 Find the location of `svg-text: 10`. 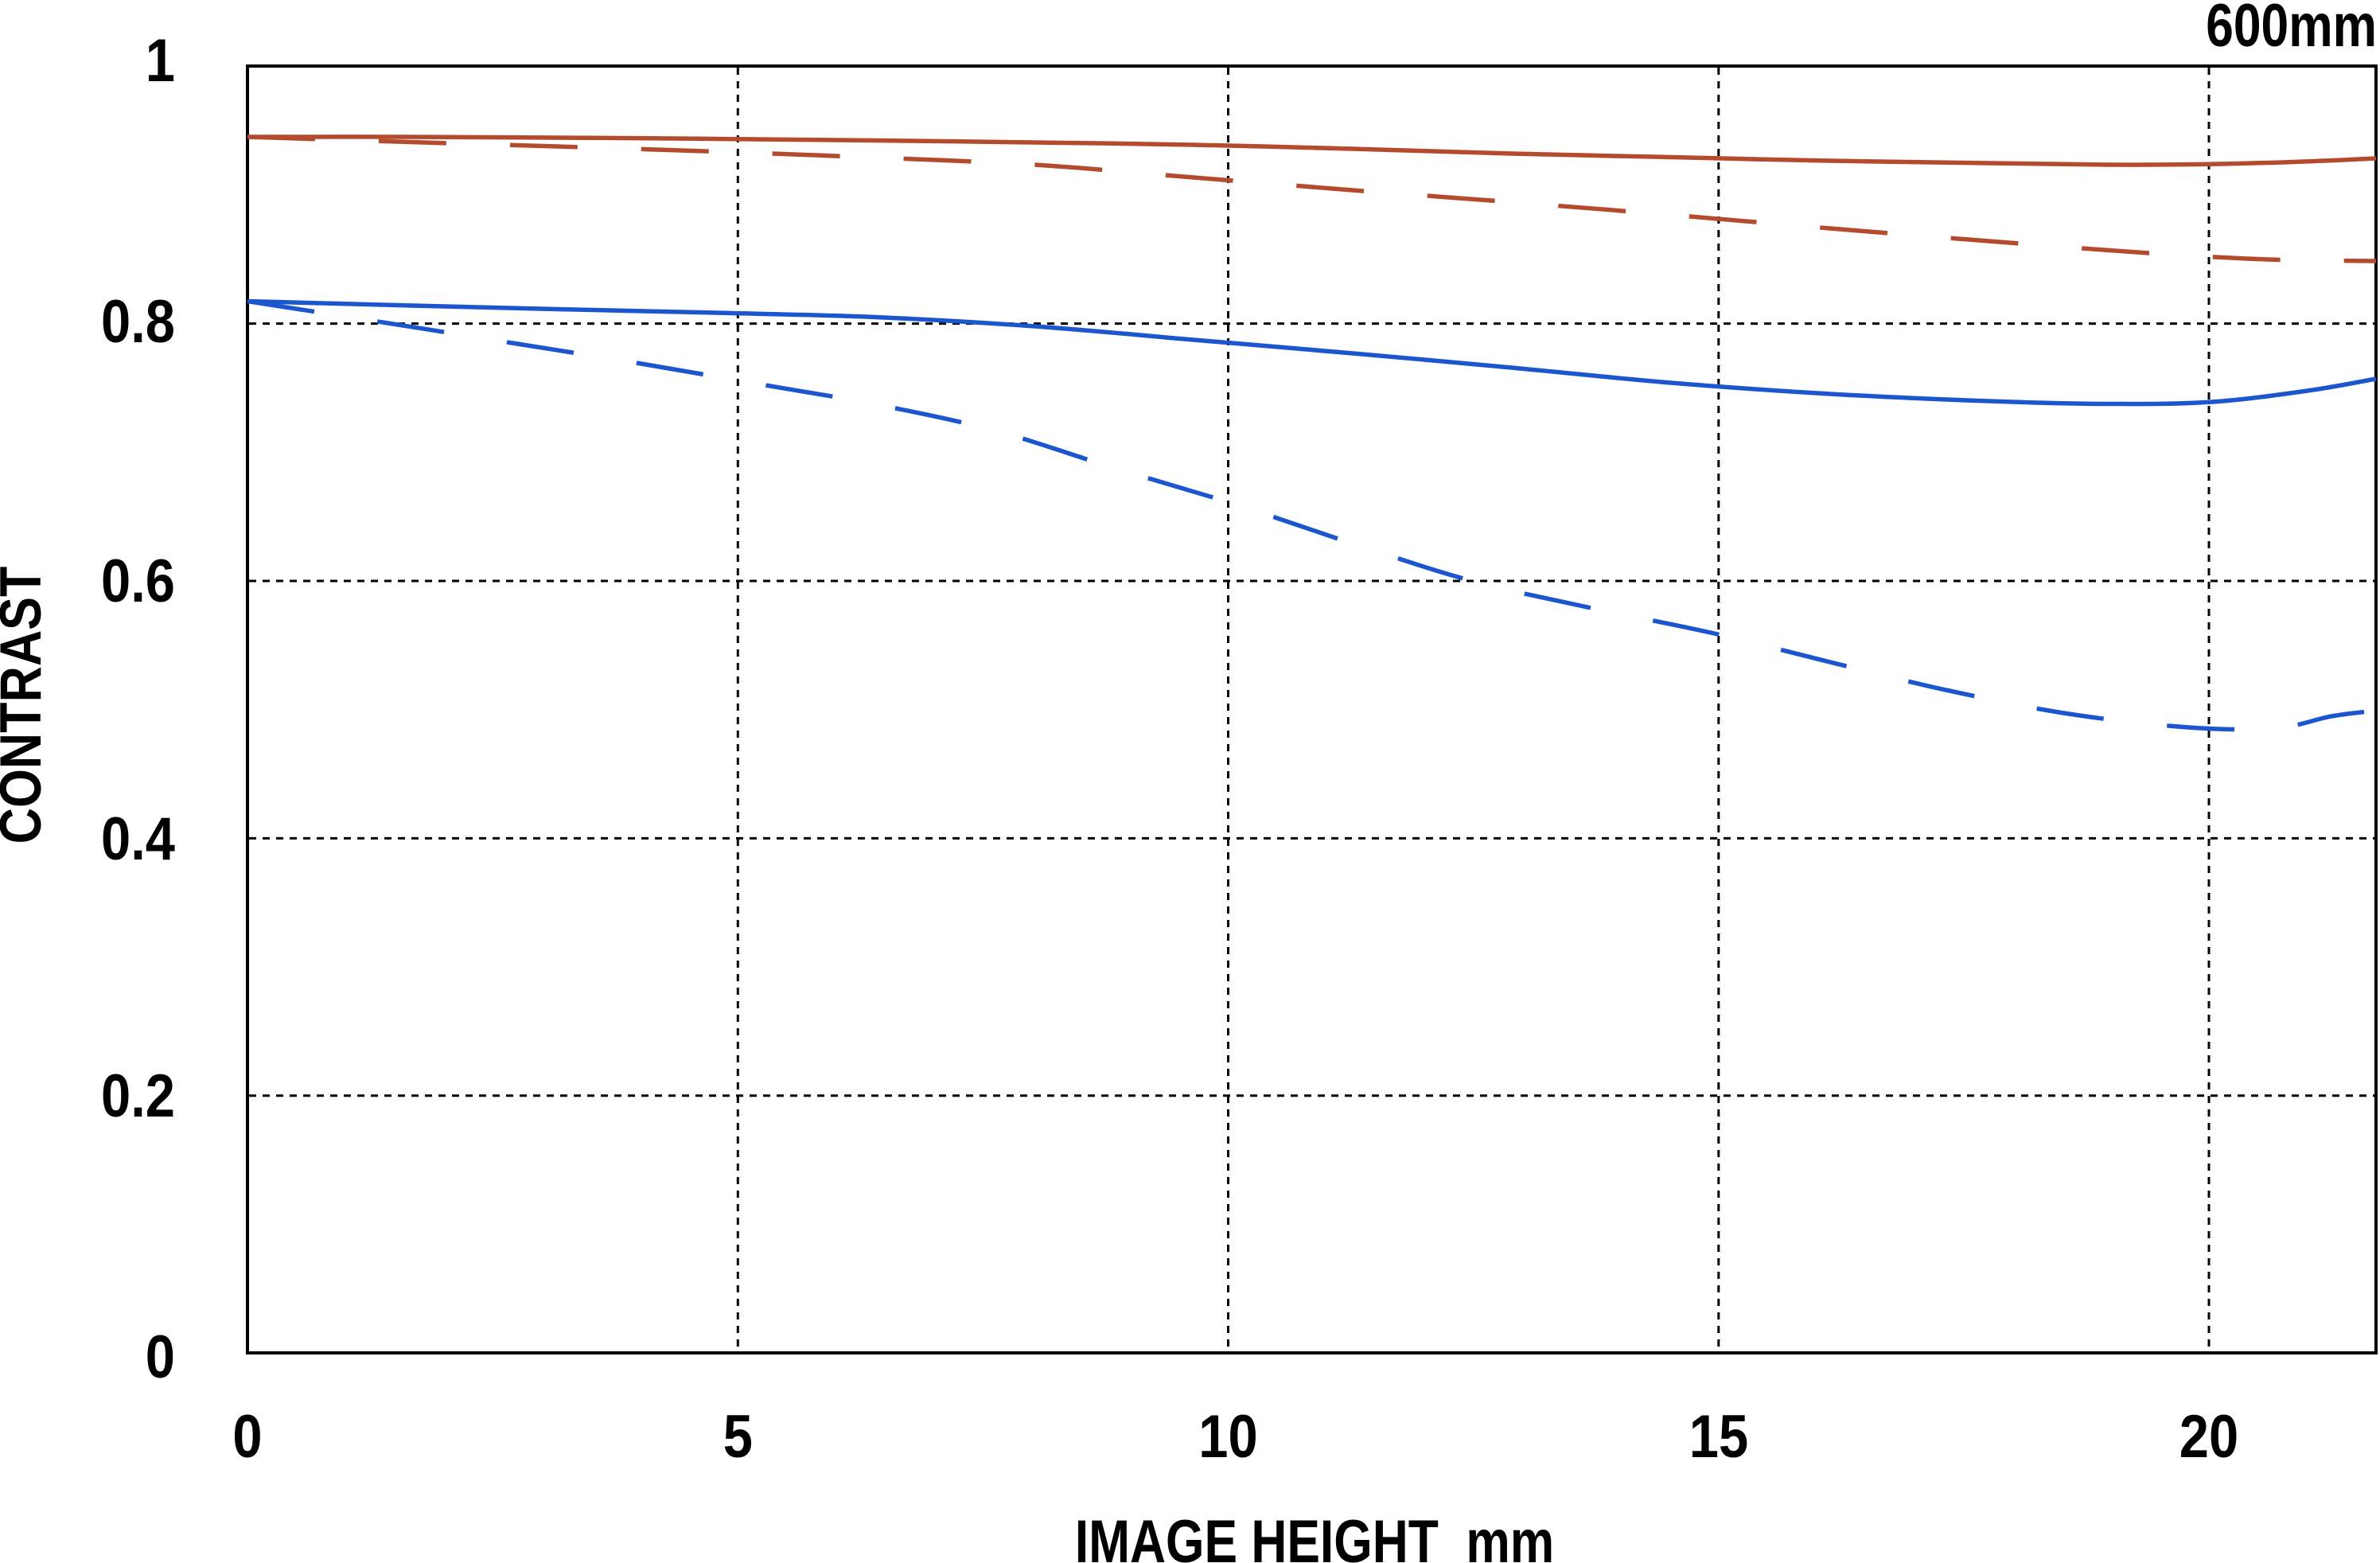

svg-text: 10 is located at coordinates (1227, 1437).